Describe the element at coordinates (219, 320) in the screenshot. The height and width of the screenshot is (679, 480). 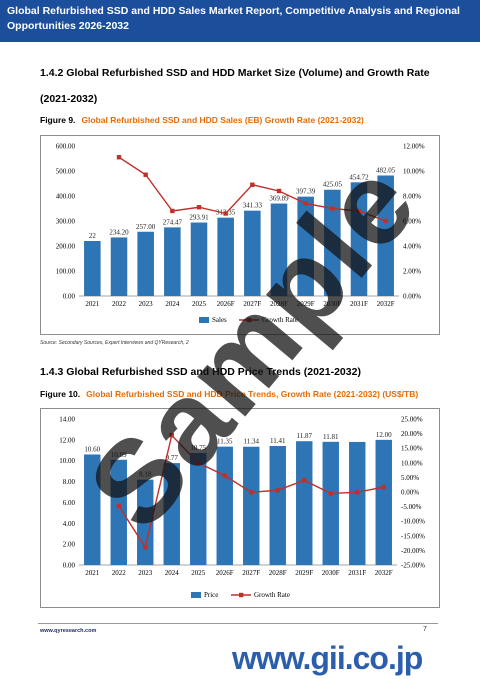
I see `legend-bar-label: Sales` at that location.